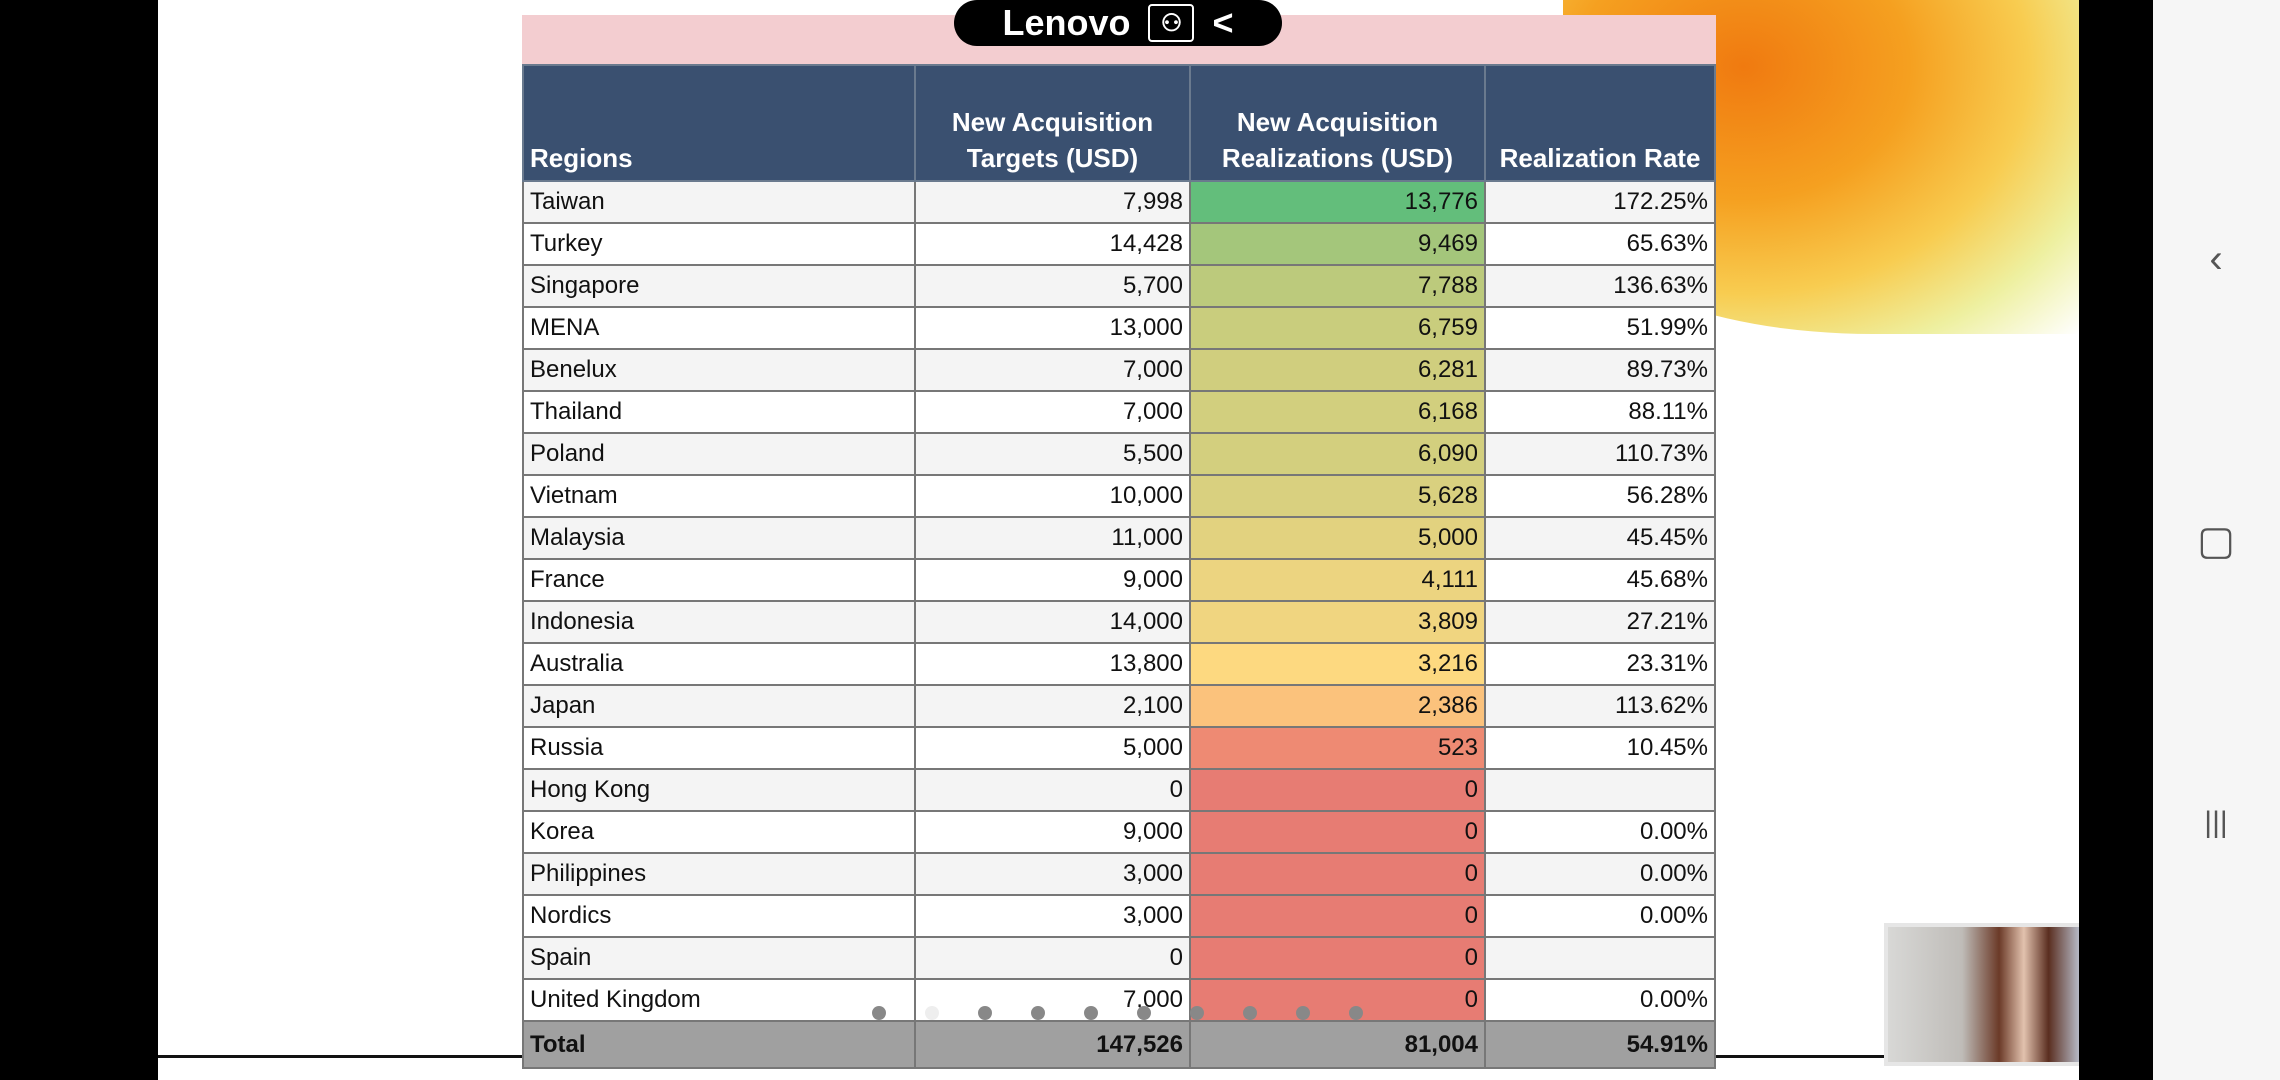  I want to click on realization-cell: 523, so click(1337, 748).